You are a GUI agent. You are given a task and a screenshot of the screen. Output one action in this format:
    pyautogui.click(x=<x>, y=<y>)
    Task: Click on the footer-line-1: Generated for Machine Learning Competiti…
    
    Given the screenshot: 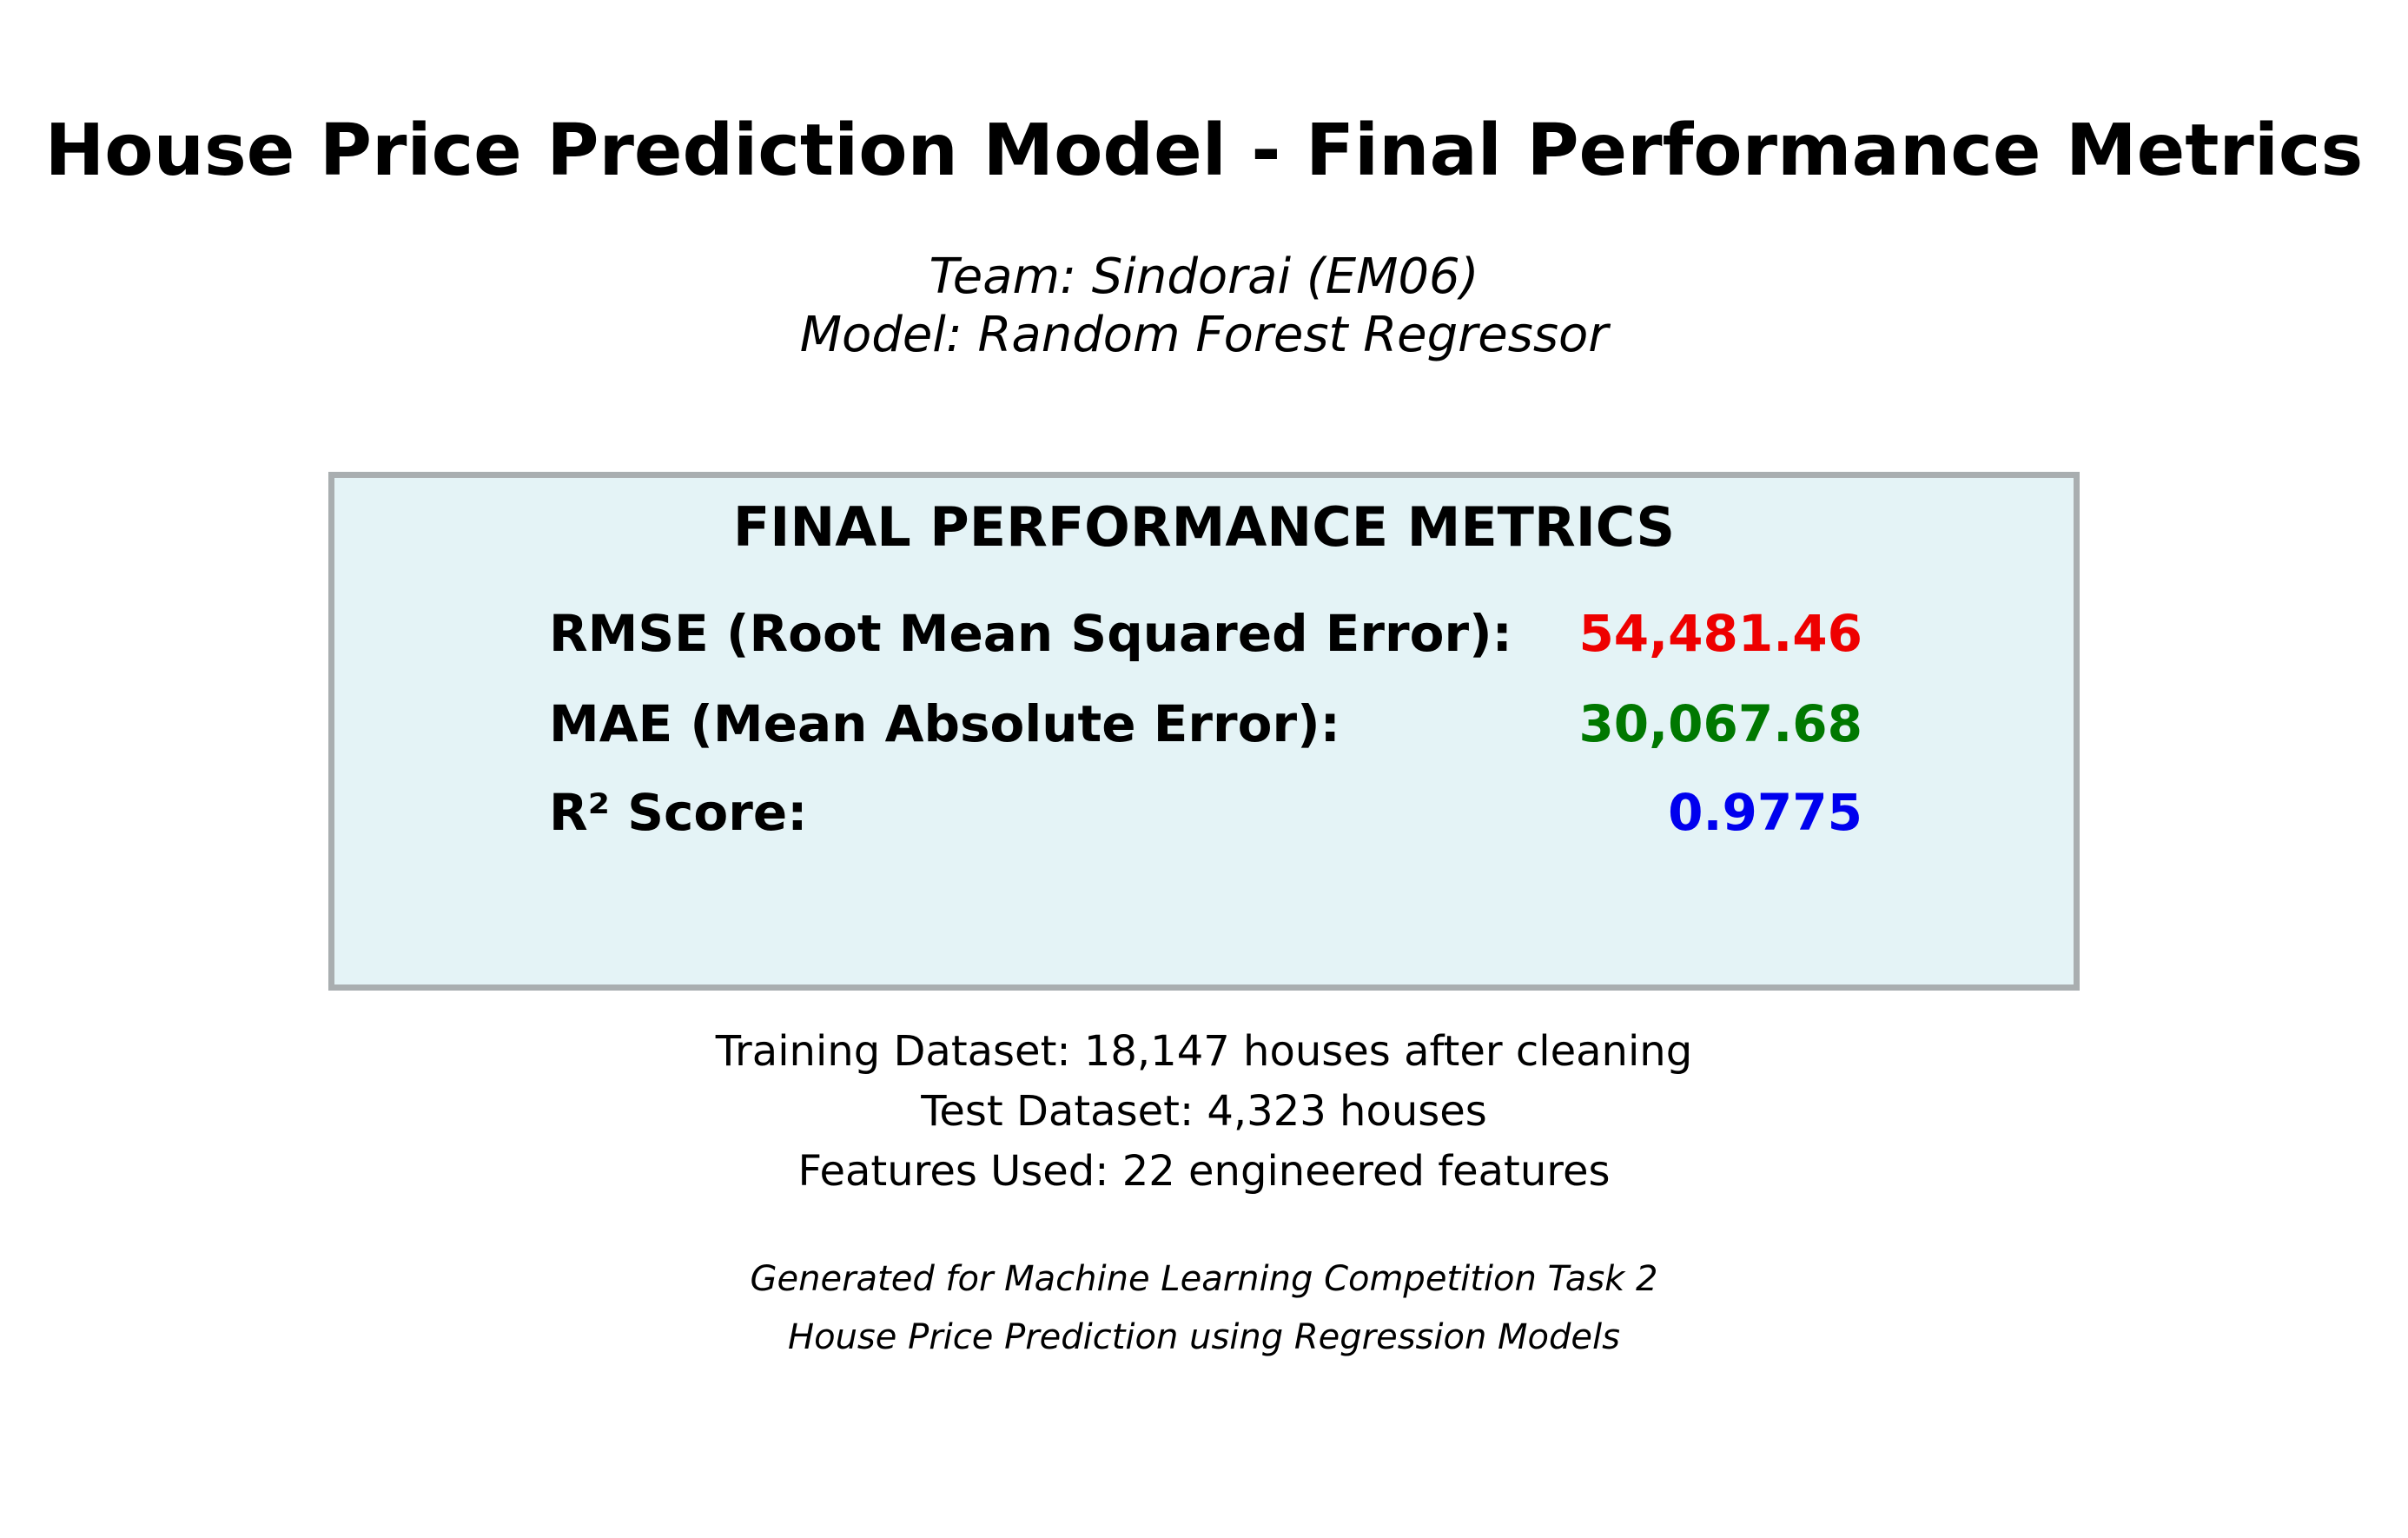 What is the action you would take?
    pyautogui.click(x=1204, y=1279)
    